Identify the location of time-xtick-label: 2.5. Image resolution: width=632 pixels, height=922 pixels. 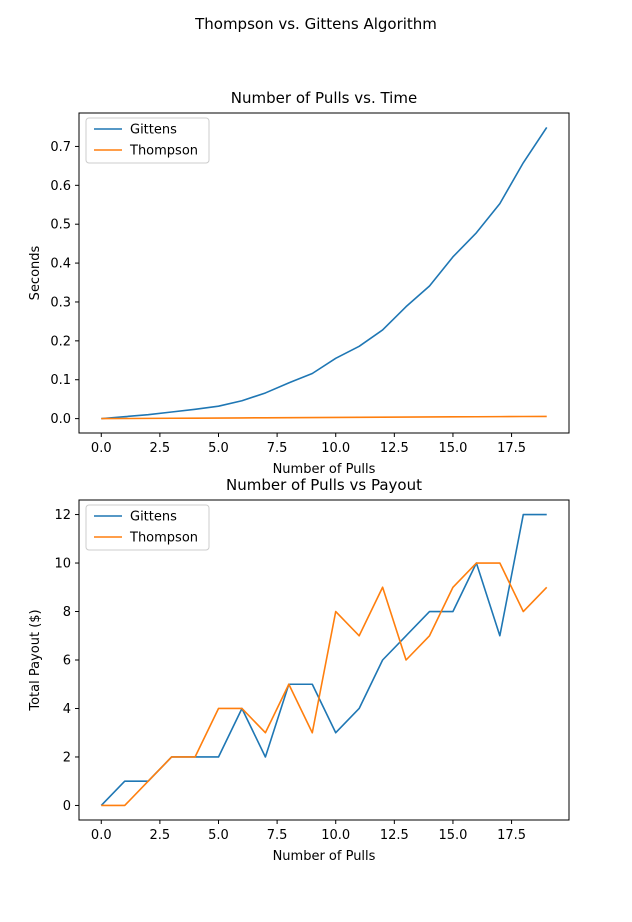
(160, 448).